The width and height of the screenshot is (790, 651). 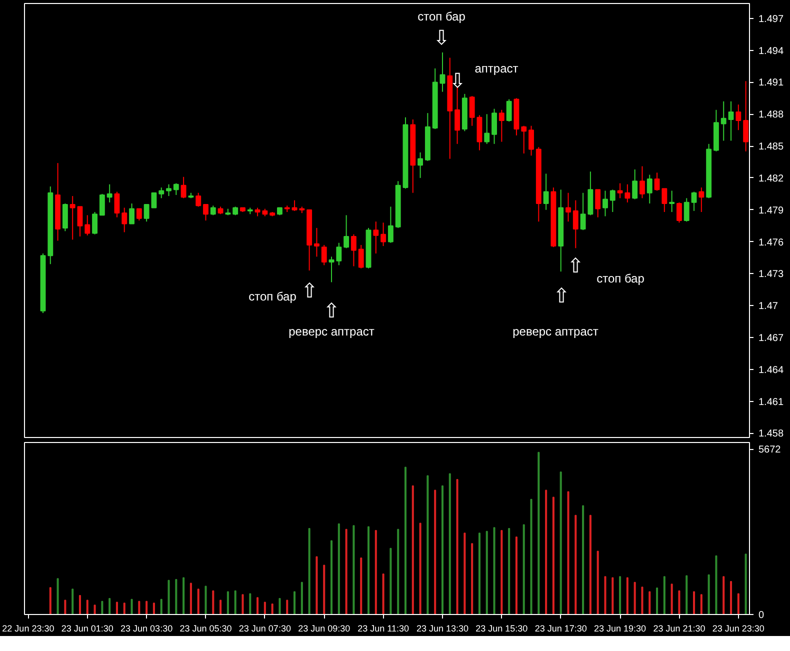 I want to click on x-tick-label: 23 Jun 03:30, so click(x=146, y=629).